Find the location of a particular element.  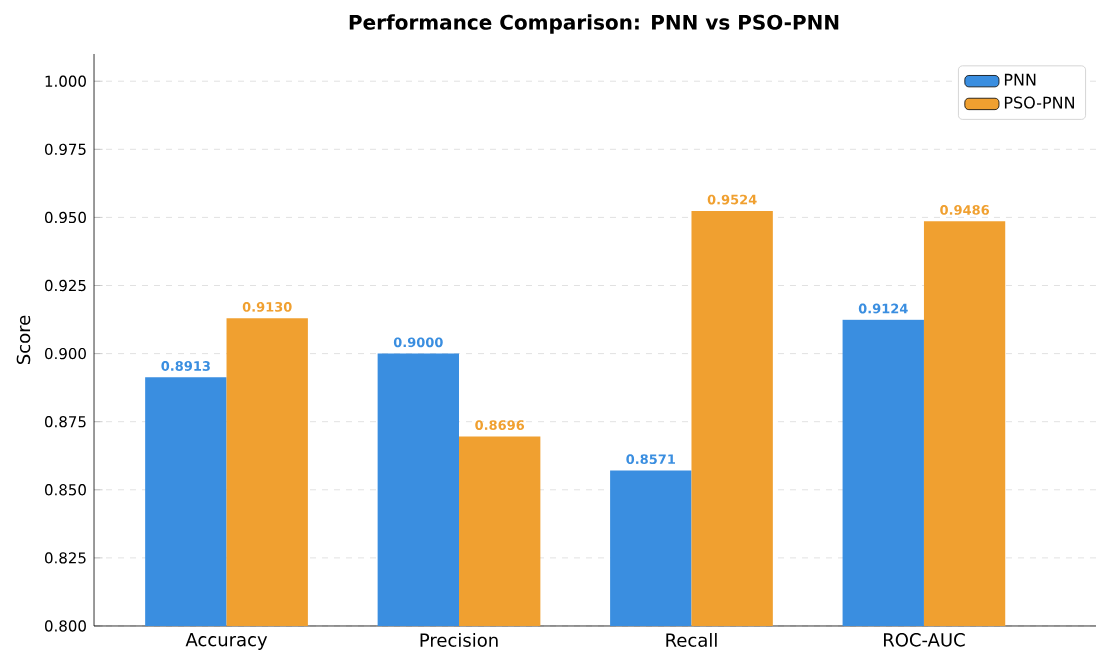

legend-label: PSO-PNN is located at coordinates (1039, 102).